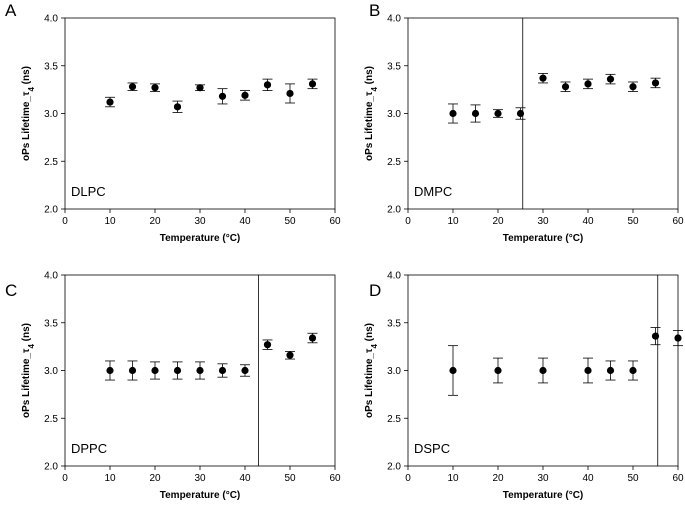 The height and width of the screenshot is (508, 685). Describe the element at coordinates (432, 448) in the screenshot. I see `lipid-label: DSPC` at that location.